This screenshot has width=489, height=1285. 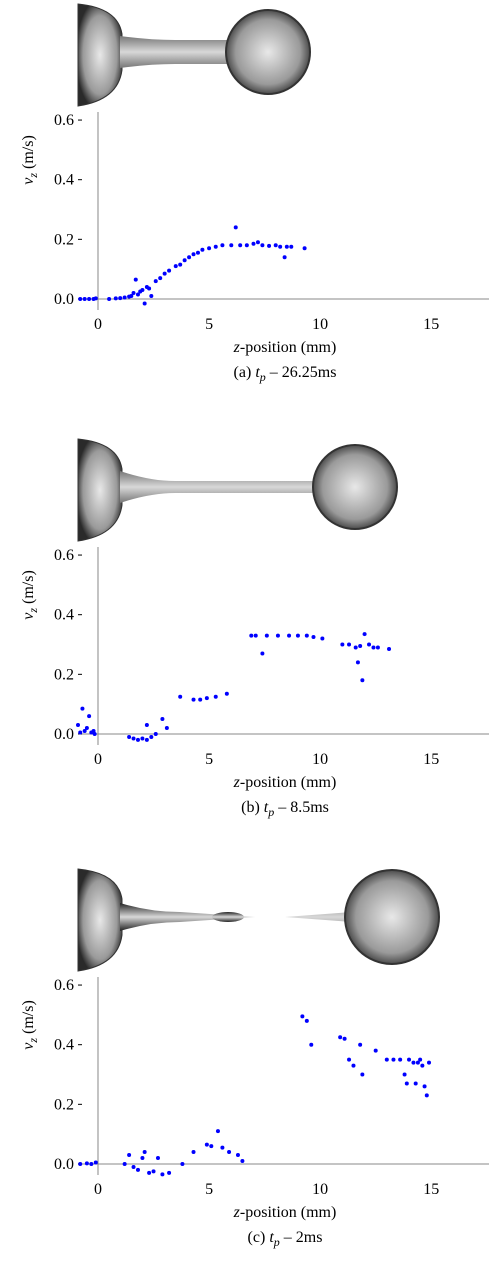 What do you see at coordinates (303, 1237) in the screenshot?
I see `caption-rest: – 2ms` at bounding box center [303, 1237].